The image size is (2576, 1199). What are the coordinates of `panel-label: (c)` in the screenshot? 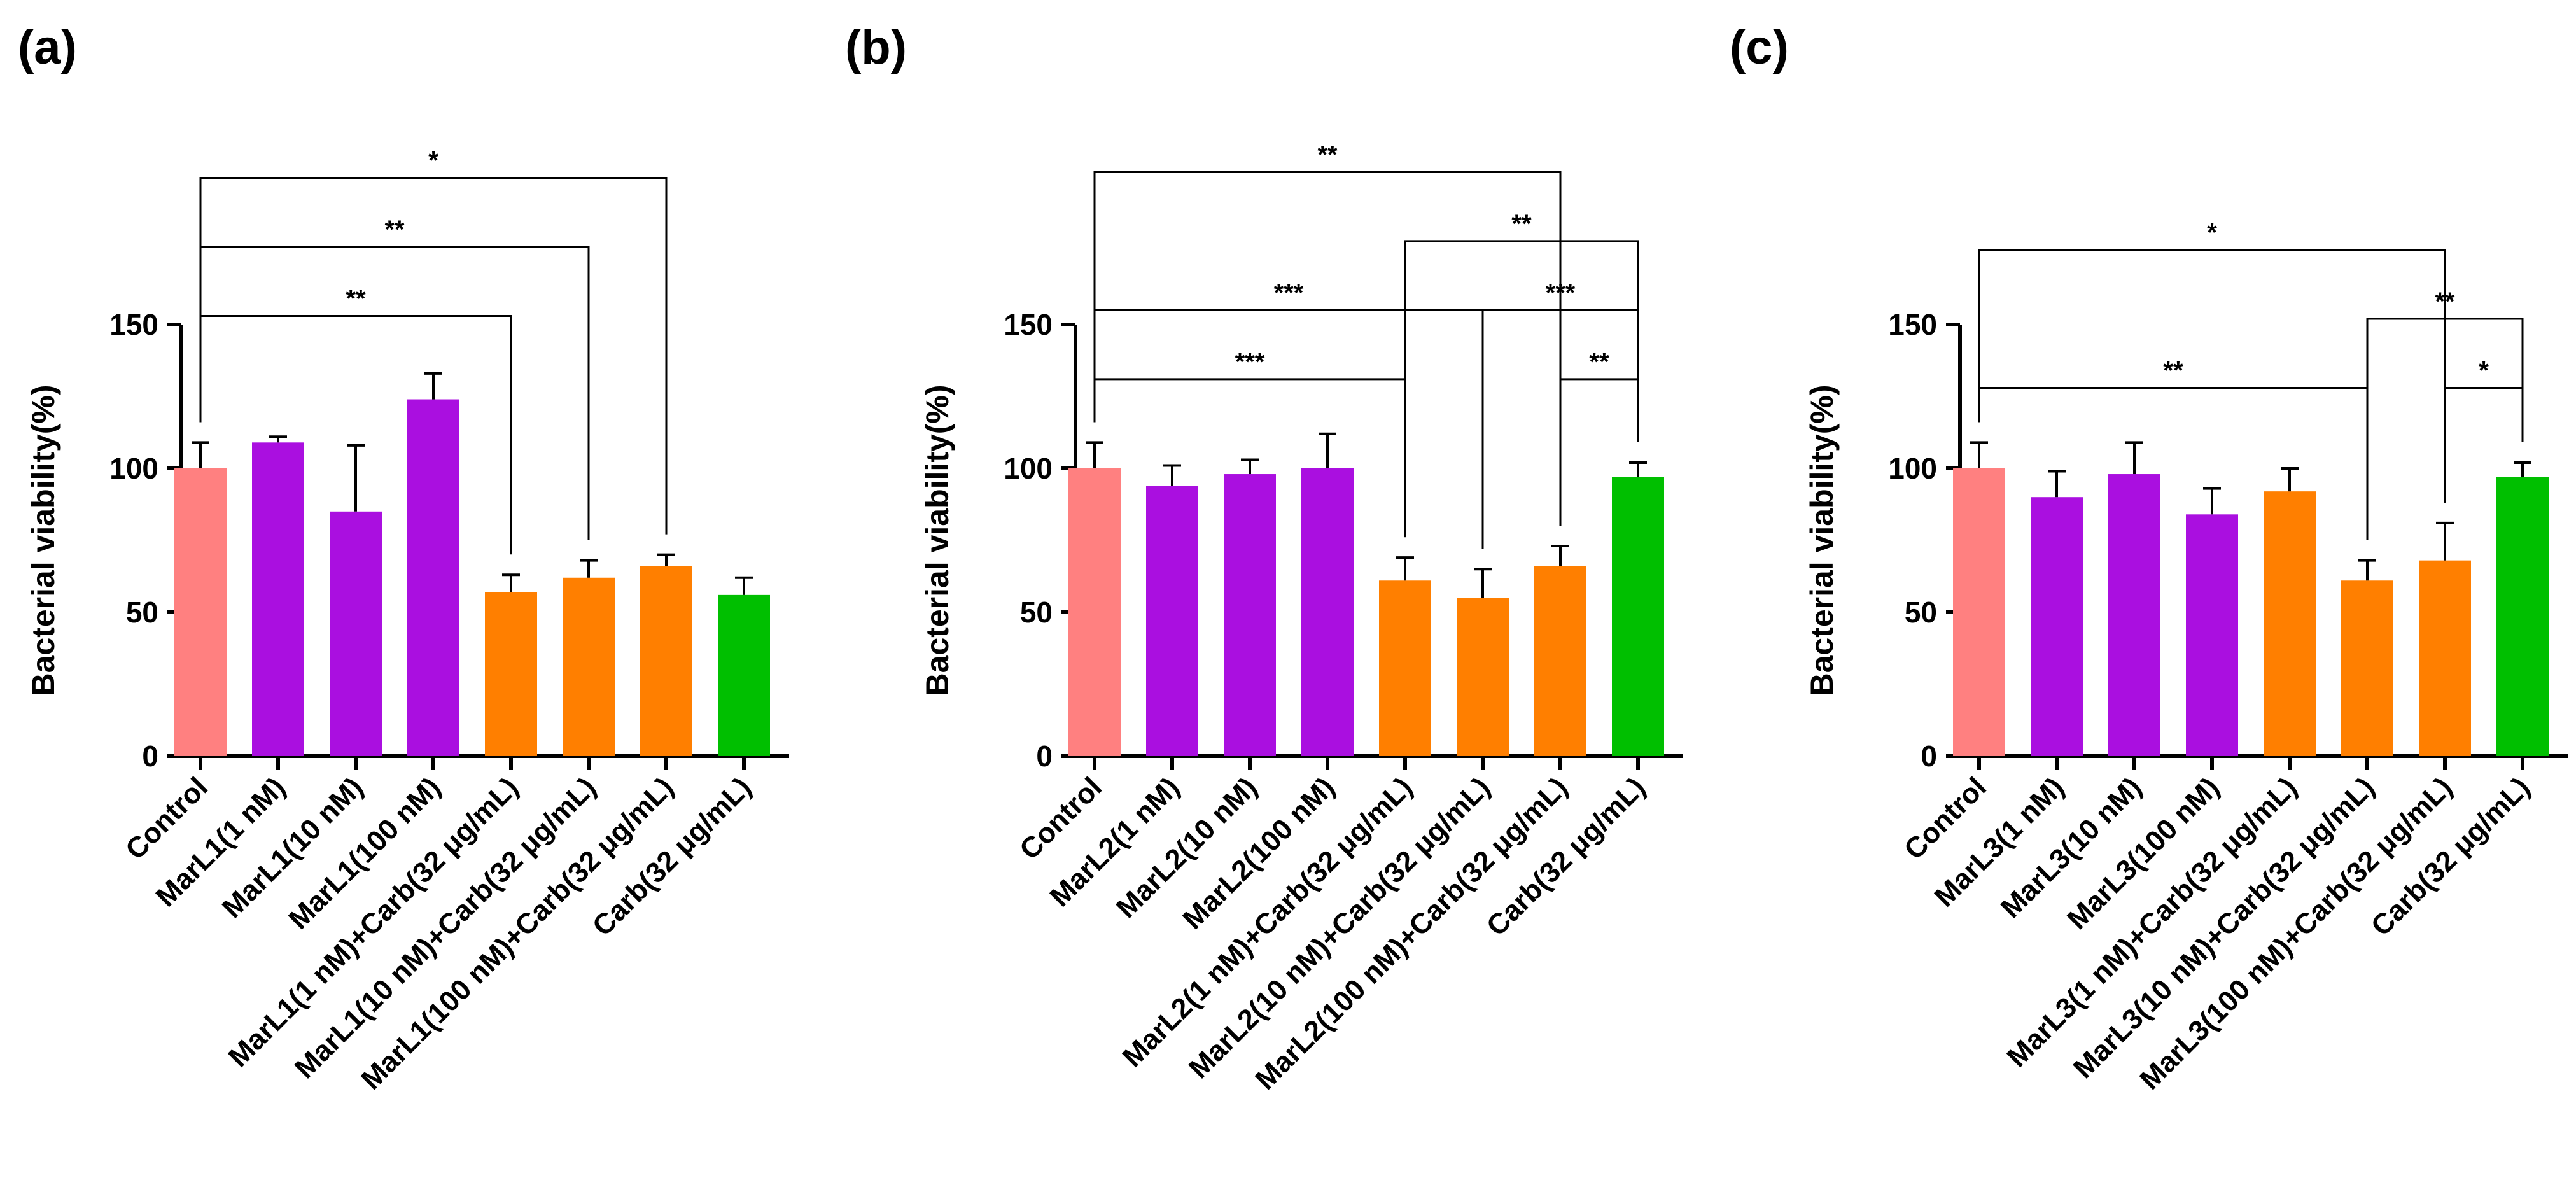 It's located at (1759, 47).